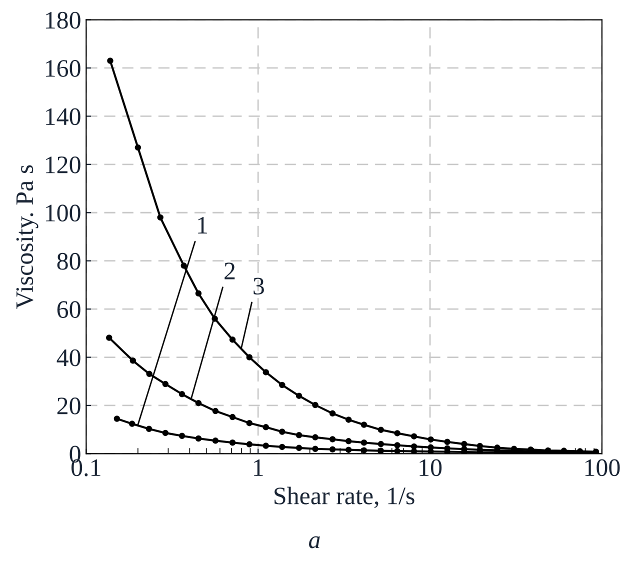 The image size is (629, 565). What do you see at coordinates (27, 237) in the screenshot?
I see `y-axis-title: Viscosity. Pa s` at bounding box center [27, 237].